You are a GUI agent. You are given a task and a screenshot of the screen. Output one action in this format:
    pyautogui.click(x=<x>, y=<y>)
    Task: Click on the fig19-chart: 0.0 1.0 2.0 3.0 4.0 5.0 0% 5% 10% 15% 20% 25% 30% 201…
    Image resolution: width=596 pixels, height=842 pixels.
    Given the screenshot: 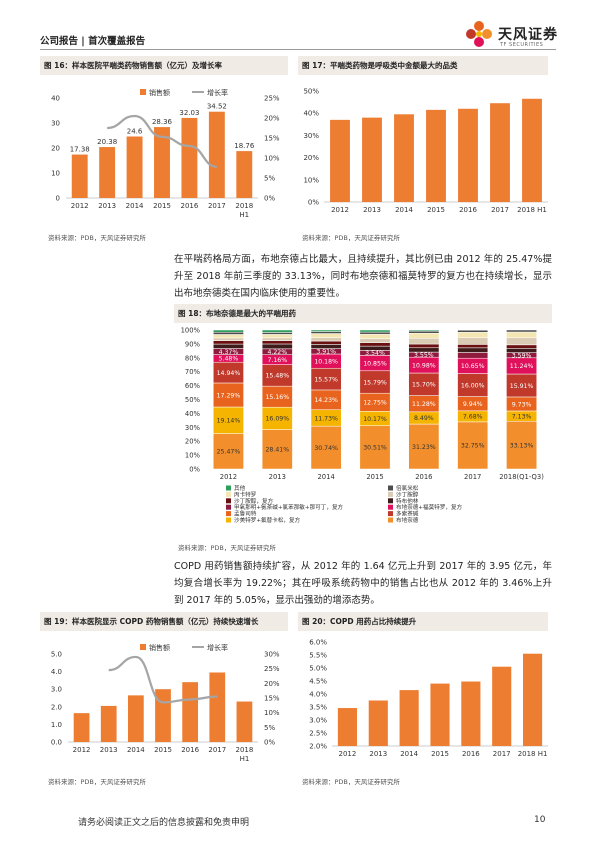 What is the action you would take?
    pyautogui.click(x=165, y=703)
    